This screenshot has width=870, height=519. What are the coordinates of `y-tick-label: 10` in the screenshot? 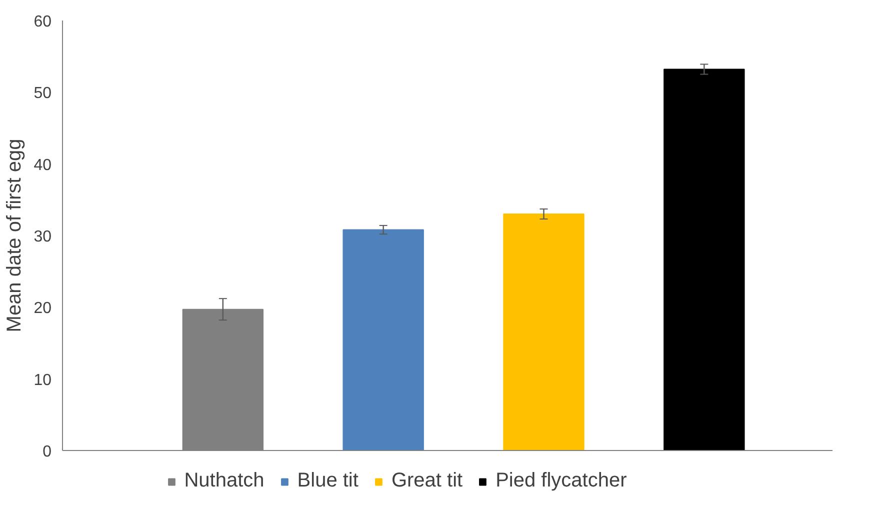 It's located at (43, 380).